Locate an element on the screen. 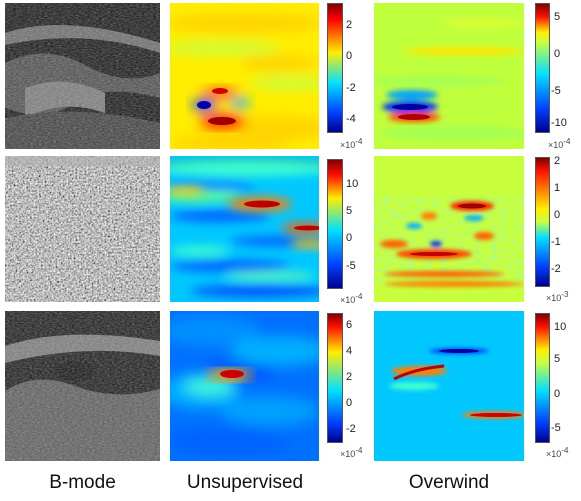  overwind-map-row3 is located at coordinates (449, 386).